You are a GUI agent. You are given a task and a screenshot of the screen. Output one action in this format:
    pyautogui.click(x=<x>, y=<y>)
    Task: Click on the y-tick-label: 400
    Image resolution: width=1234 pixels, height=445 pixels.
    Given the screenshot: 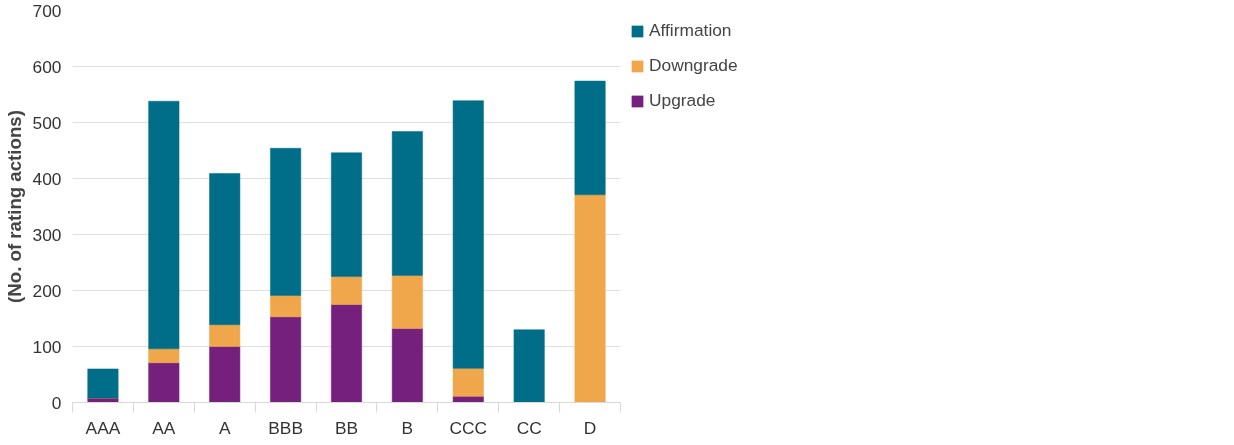 What is the action you would take?
    pyautogui.click(x=47, y=178)
    